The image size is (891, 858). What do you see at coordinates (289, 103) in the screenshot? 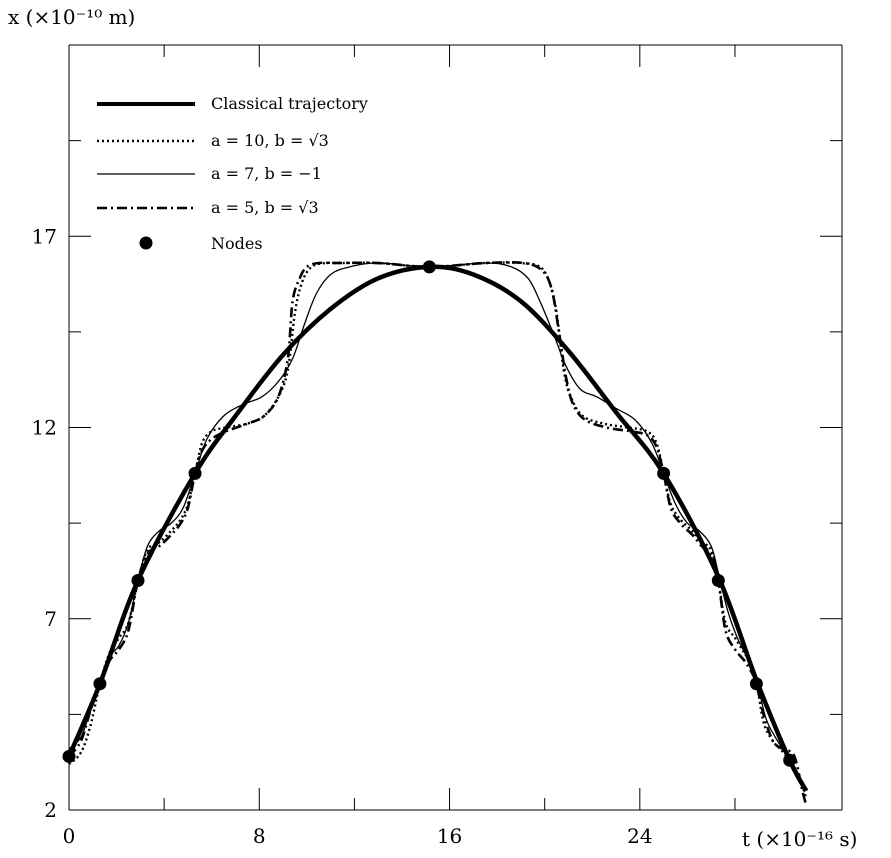
I see `legend-label-classical-trajectory: Classical trajectory` at bounding box center [289, 103].